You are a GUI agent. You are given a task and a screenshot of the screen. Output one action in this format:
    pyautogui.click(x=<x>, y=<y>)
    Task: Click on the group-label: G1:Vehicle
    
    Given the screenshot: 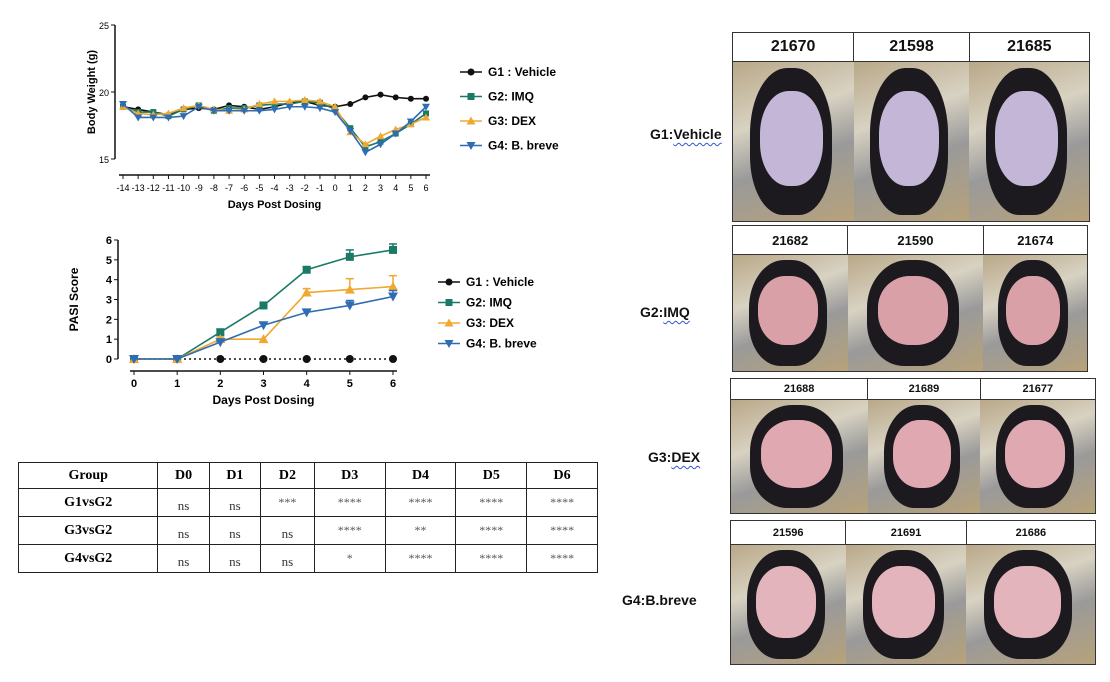 What is the action you would take?
    pyautogui.click(x=686, y=134)
    